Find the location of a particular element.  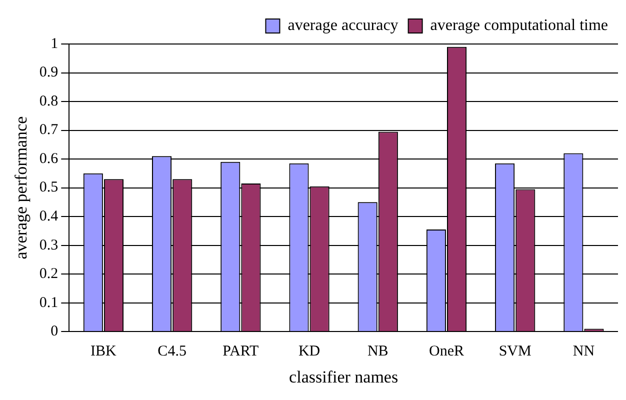

x-tick-label: NB is located at coordinates (377, 352).